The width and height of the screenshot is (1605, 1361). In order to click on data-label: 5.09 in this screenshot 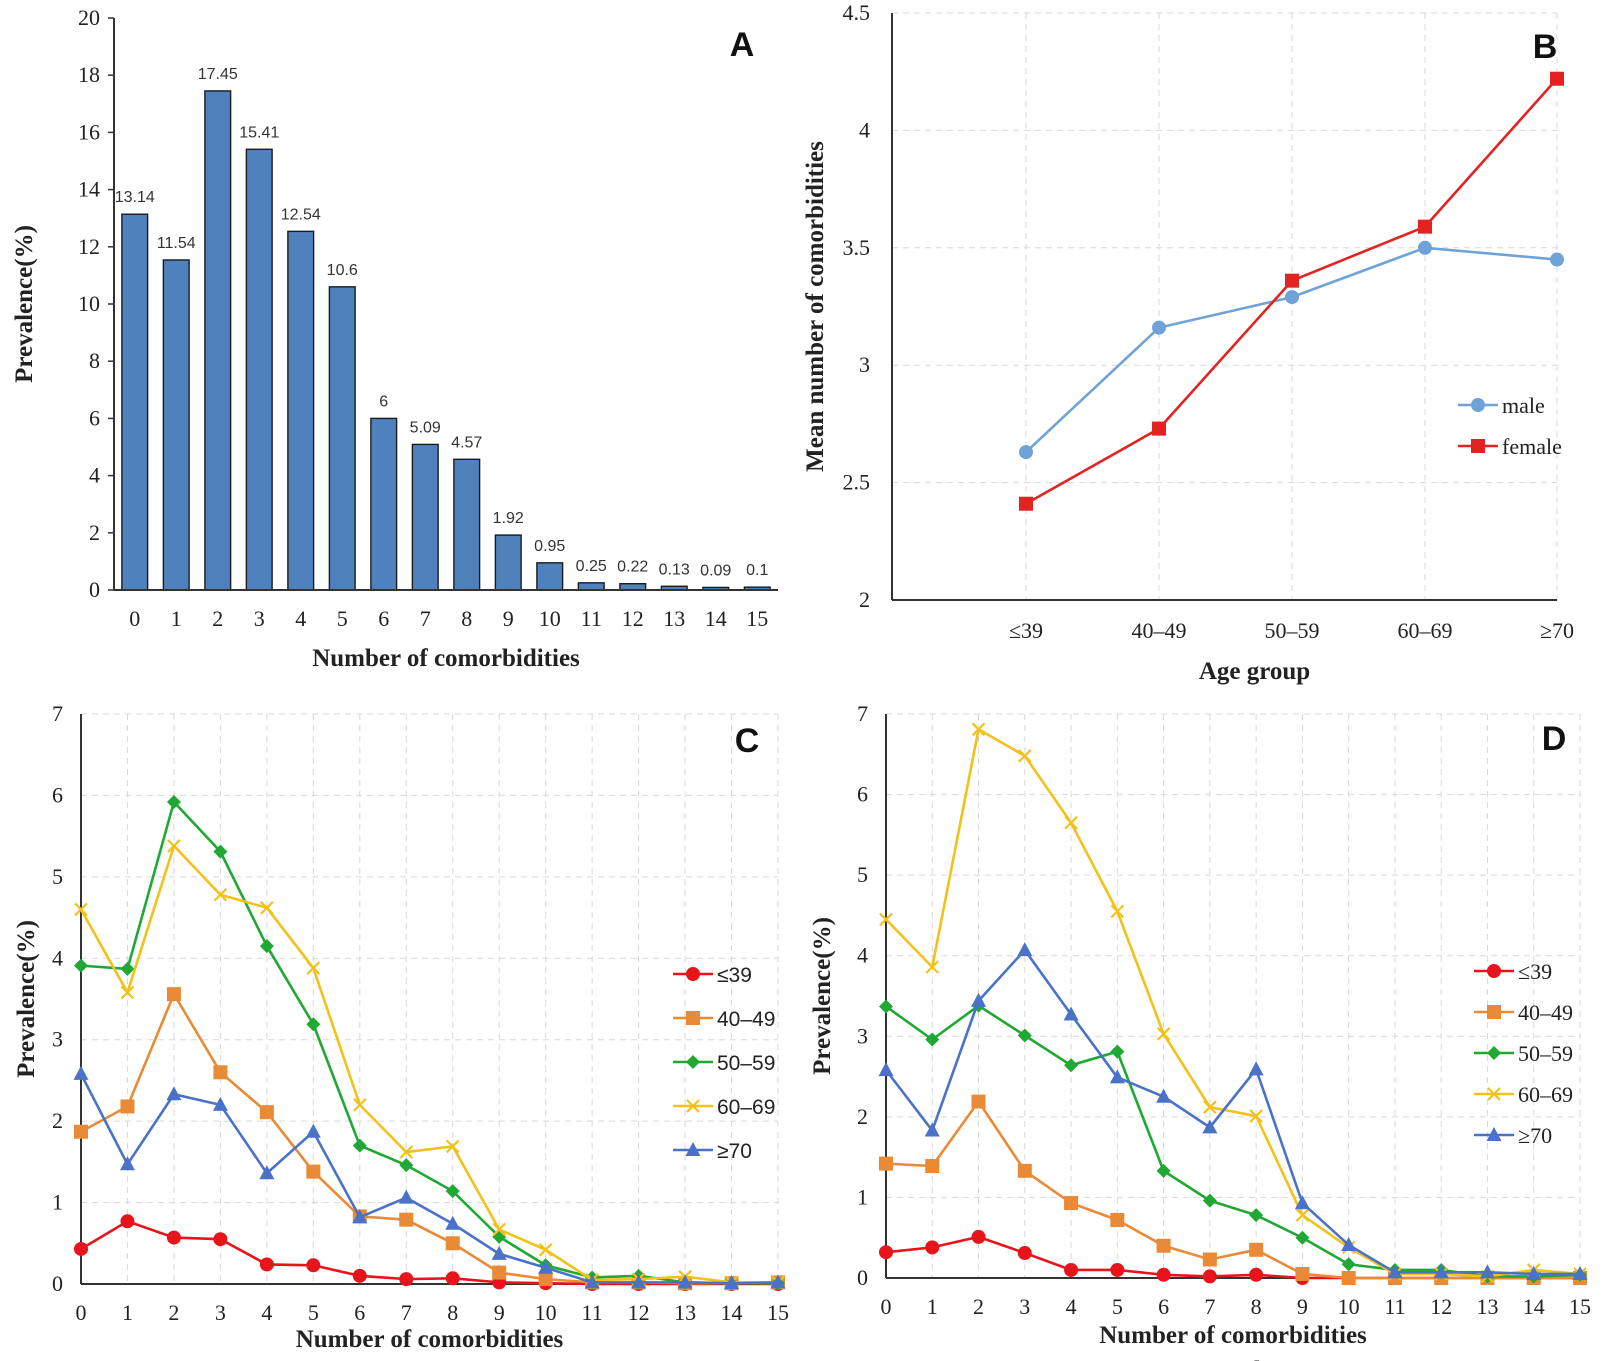, I will do `click(425, 427)`.